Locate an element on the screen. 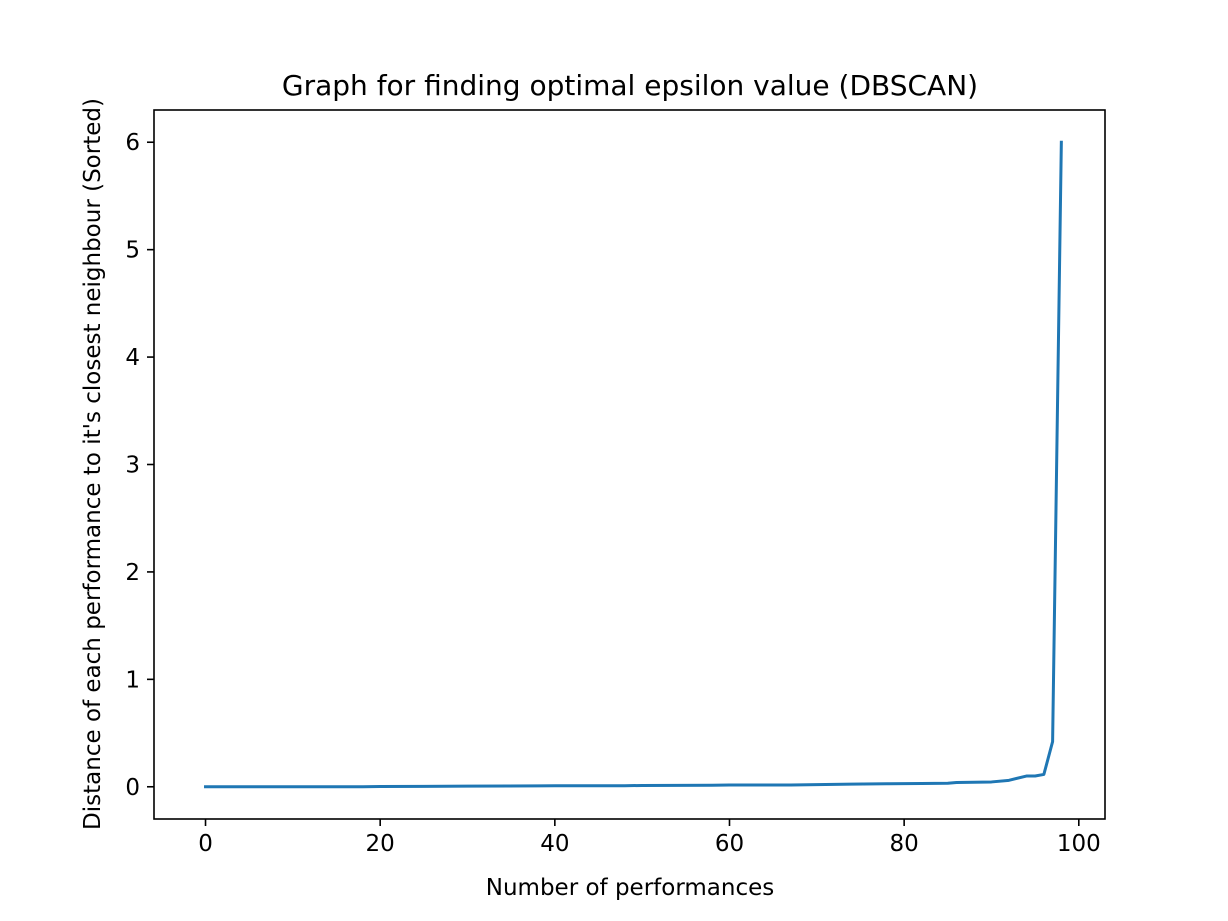 This screenshot has width=1228, height=921. x-tick-label: 100 is located at coordinates (1079, 844).